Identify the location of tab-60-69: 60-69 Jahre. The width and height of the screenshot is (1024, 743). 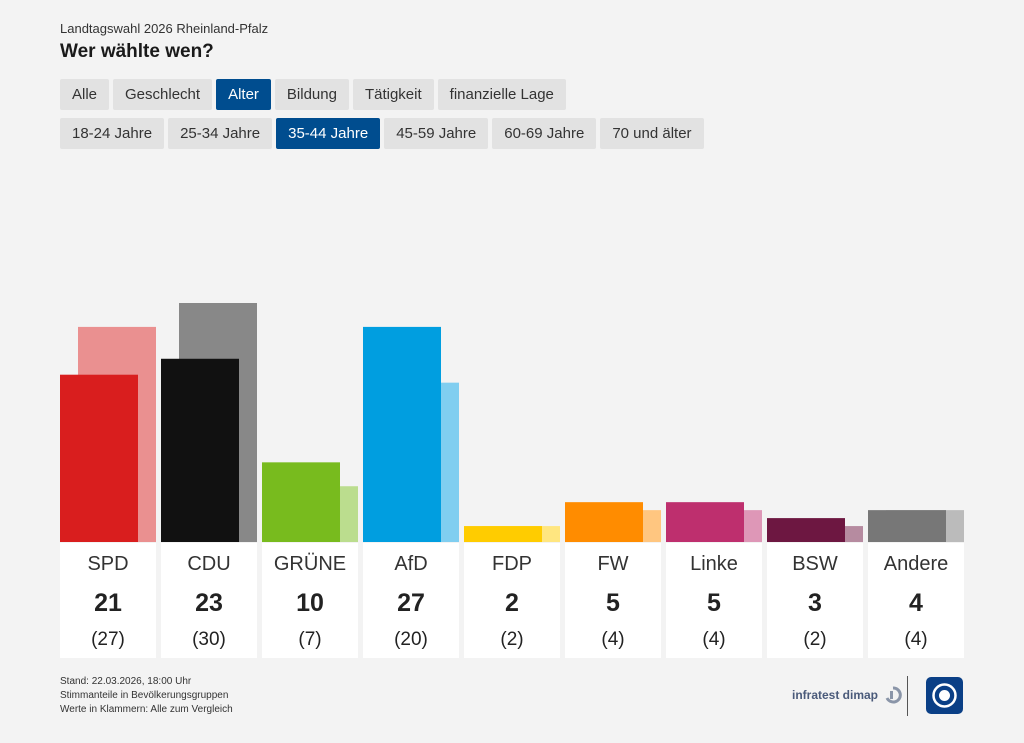
(544, 133).